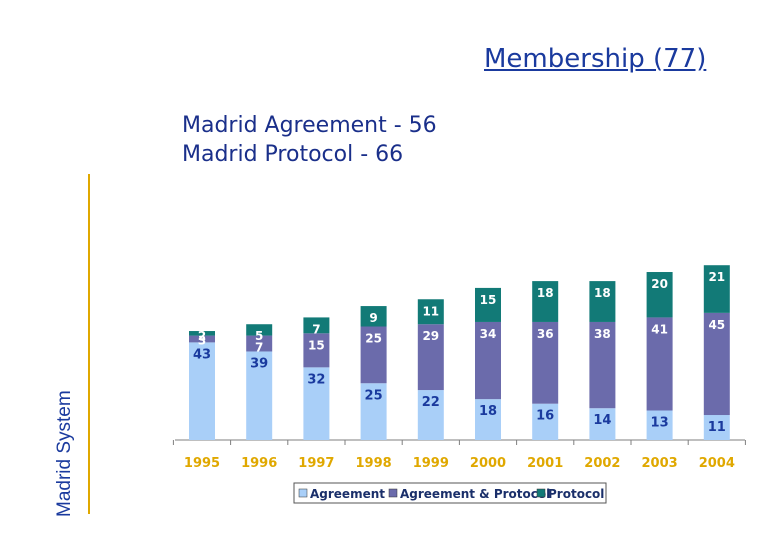 The width and height of the screenshot is (780, 540). What do you see at coordinates (716, 289) in the screenshot?
I see `bar-protocol-2004` at bounding box center [716, 289].